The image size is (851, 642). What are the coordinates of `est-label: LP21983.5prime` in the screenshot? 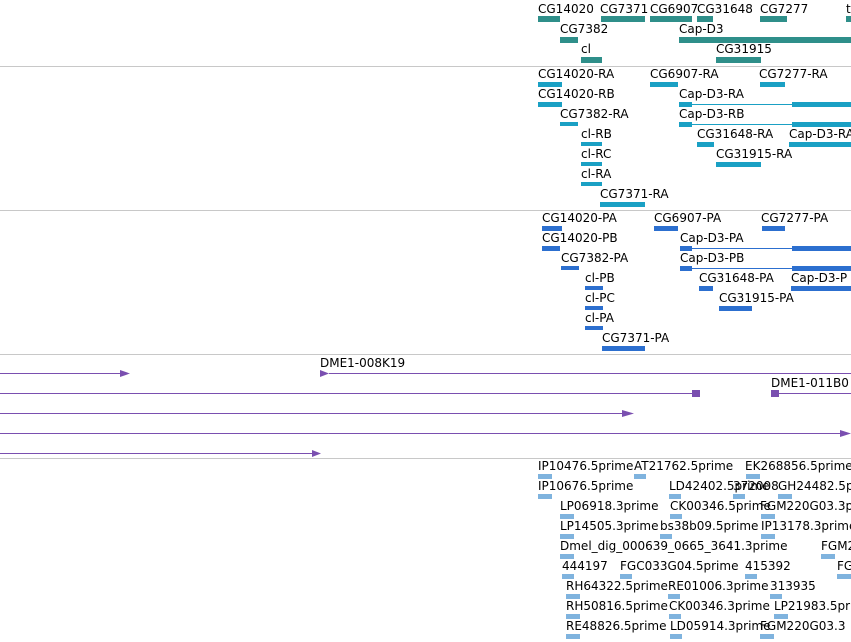 It's located at (812, 606).